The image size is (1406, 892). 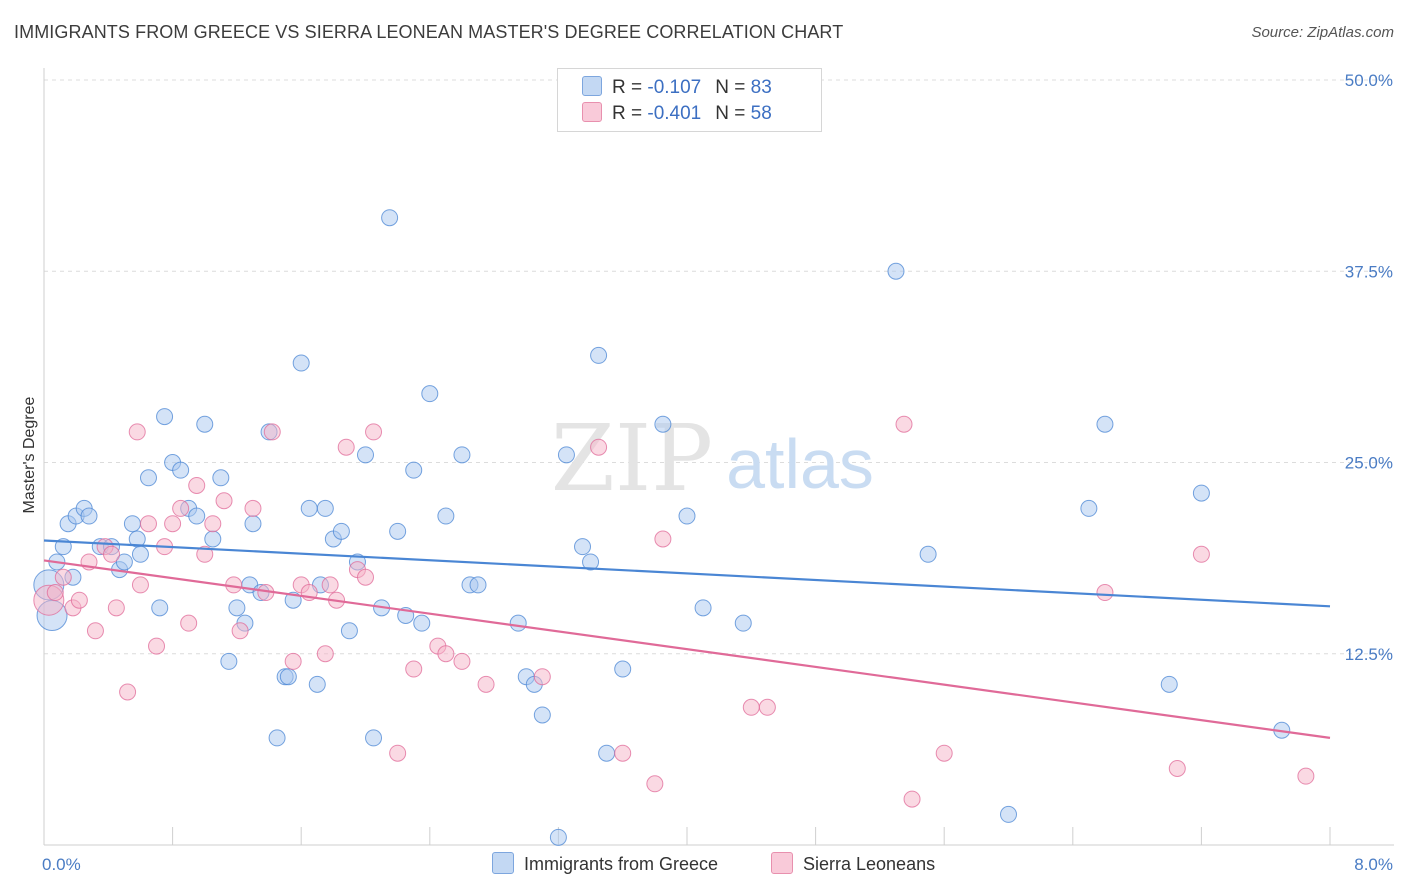 I want to click on legend-row-sierra: R = -0.401 N = 58, so click(x=677, y=114).